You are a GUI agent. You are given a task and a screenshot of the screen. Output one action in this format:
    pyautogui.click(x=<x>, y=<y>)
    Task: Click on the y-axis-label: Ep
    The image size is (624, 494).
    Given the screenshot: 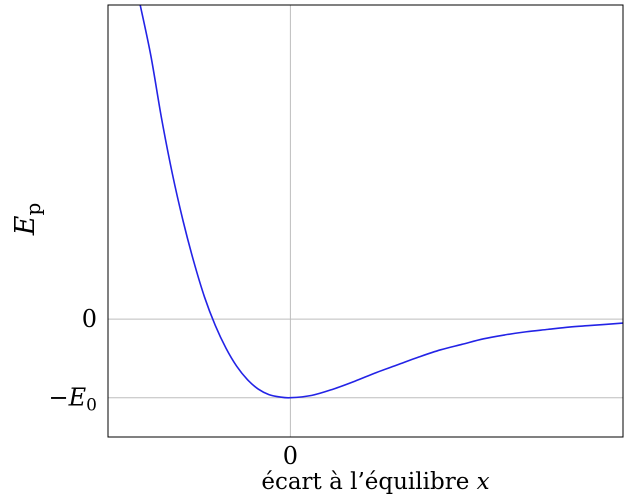 What is the action you would take?
    pyautogui.click(x=27, y=220)
    